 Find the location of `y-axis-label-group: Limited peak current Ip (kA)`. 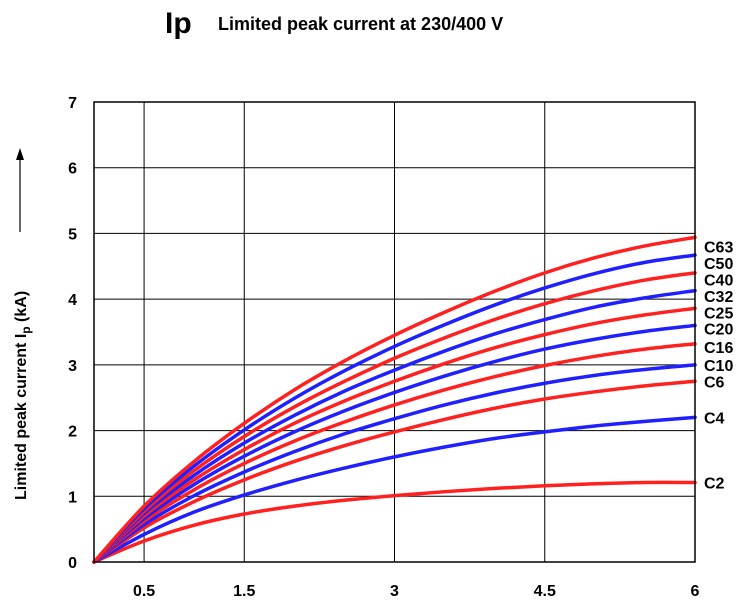

y-axis-label-group: Limited peak current Ip (kA) is located at coordinates (23, 324).